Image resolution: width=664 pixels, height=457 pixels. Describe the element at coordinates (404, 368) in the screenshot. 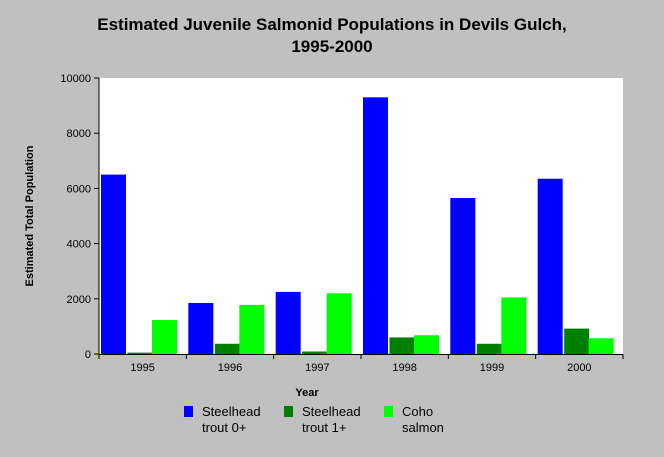

I see `x-tick-label: 1998` at that location.